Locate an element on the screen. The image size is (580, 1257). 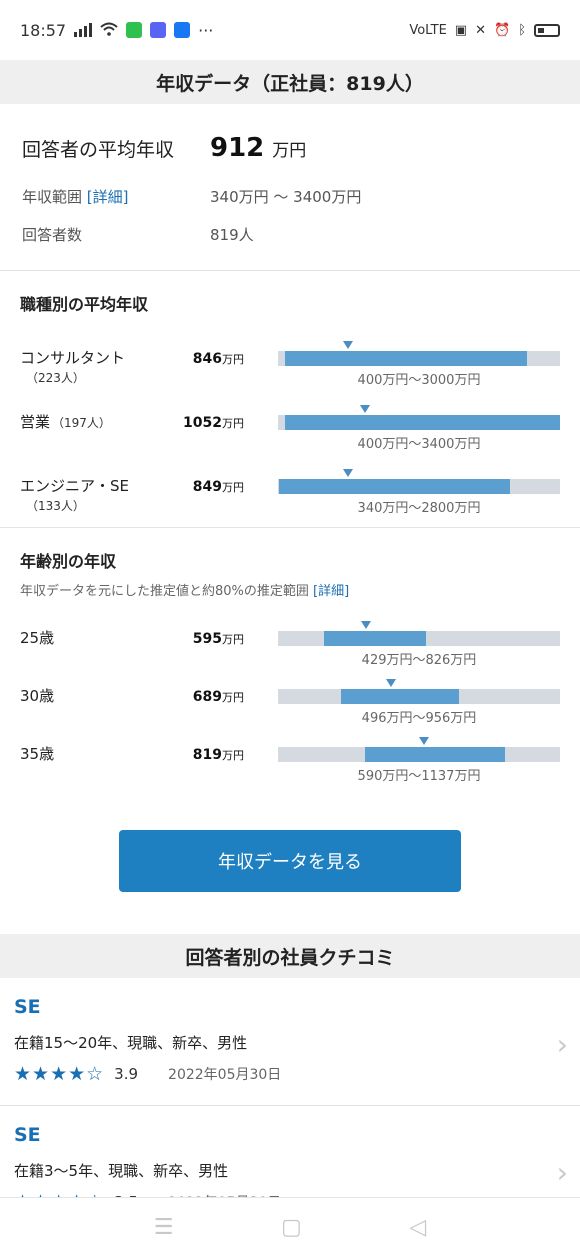
average-salary-label: 回答者の平均年収 is located at coordinates (98, 149).